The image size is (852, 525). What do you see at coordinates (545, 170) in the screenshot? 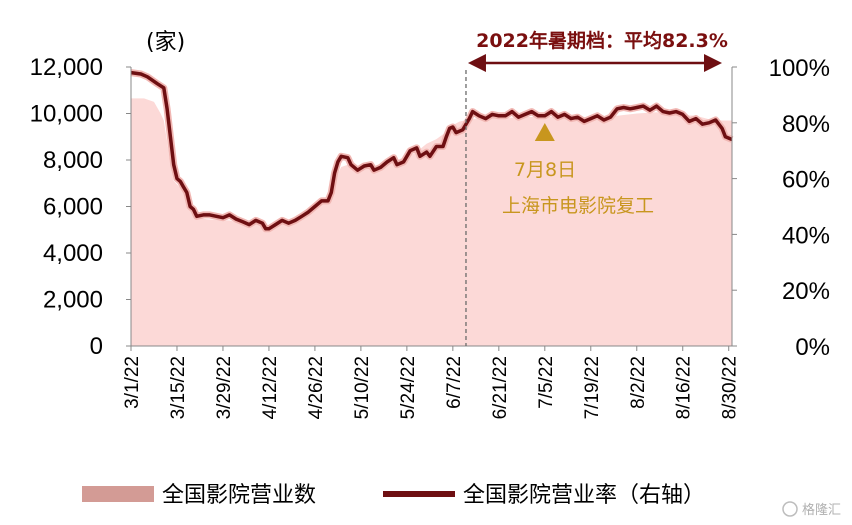
I see `annotation-date: 7月8日` at bounding box center [545, 170].